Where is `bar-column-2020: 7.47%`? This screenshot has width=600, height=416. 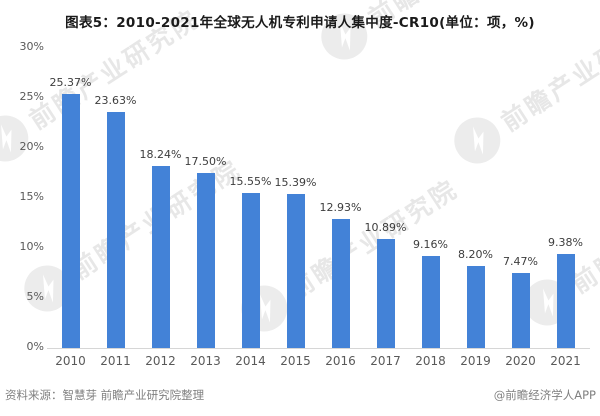
bar-column-2020: 7.47% is located at coordinates (520, 198).